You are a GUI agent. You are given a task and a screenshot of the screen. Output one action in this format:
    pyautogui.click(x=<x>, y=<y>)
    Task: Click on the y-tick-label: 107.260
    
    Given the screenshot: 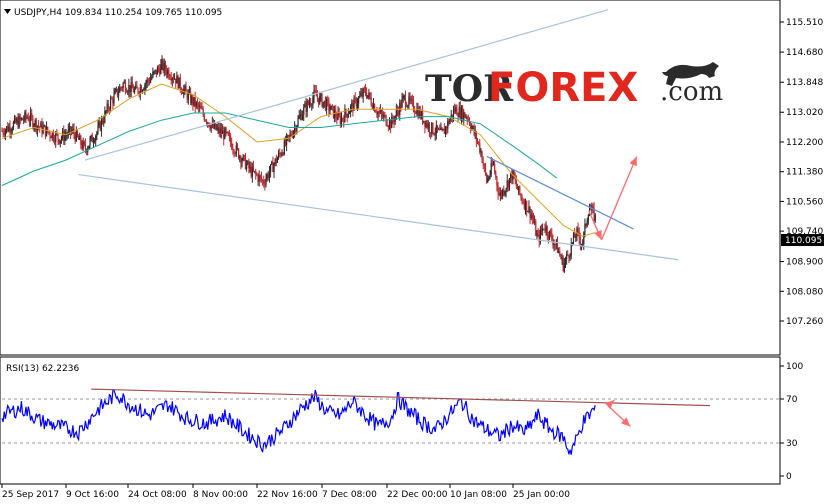 What is the action you would take?
    pyautogui.click(x=804, y=322)
    